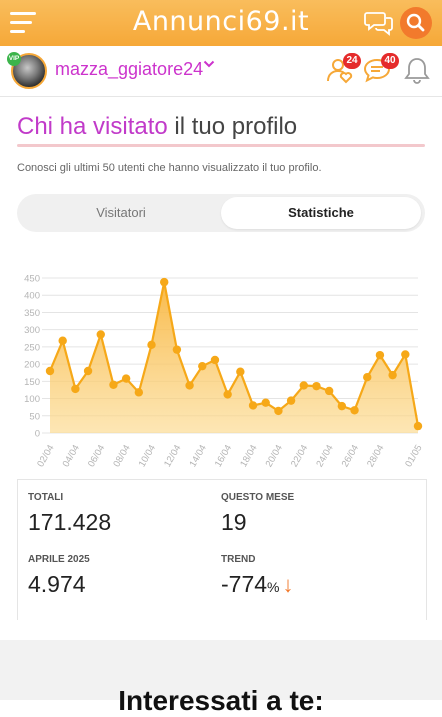 The image size is (442, 717). I want to click on stat-total: TOTALI 171.428, so click(69, 514).